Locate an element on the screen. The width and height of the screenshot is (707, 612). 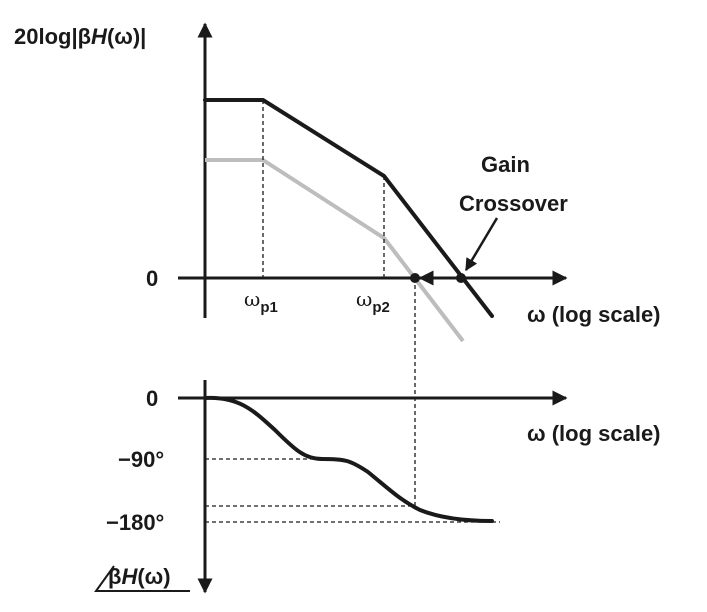
pole1-symbol: ω is located at coordinates (252, 299).